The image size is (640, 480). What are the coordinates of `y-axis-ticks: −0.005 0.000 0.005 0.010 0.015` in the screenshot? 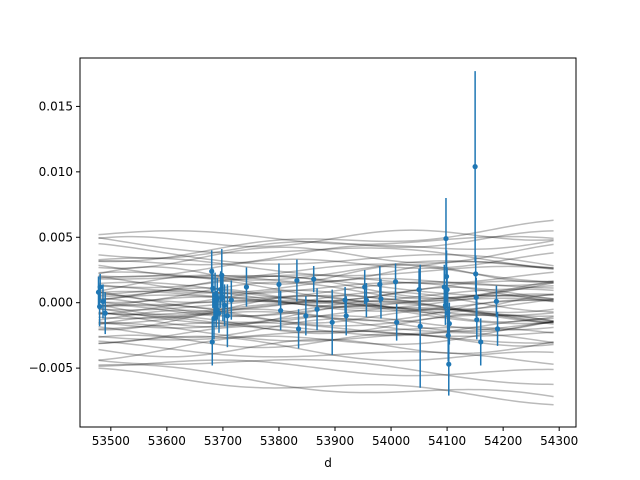 It's located at (54, 237).